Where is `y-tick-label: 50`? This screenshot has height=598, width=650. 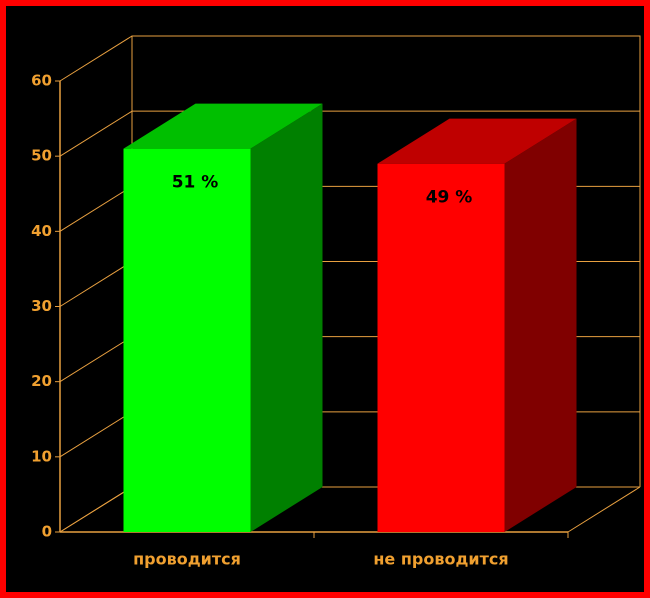
y-tick-label: 50 is located at coordinates (41, 156).